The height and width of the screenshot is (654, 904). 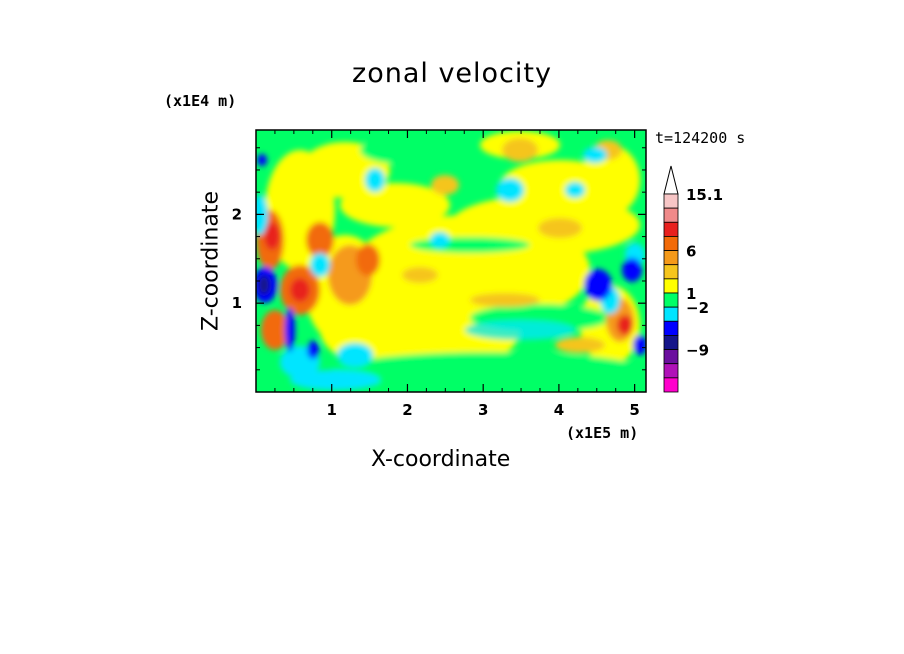 What do you see at coordinates (693, 279) in the screenshot?
I see `colorbar: 15.1 6 1−2 −9` at bounding box center [693, 279].